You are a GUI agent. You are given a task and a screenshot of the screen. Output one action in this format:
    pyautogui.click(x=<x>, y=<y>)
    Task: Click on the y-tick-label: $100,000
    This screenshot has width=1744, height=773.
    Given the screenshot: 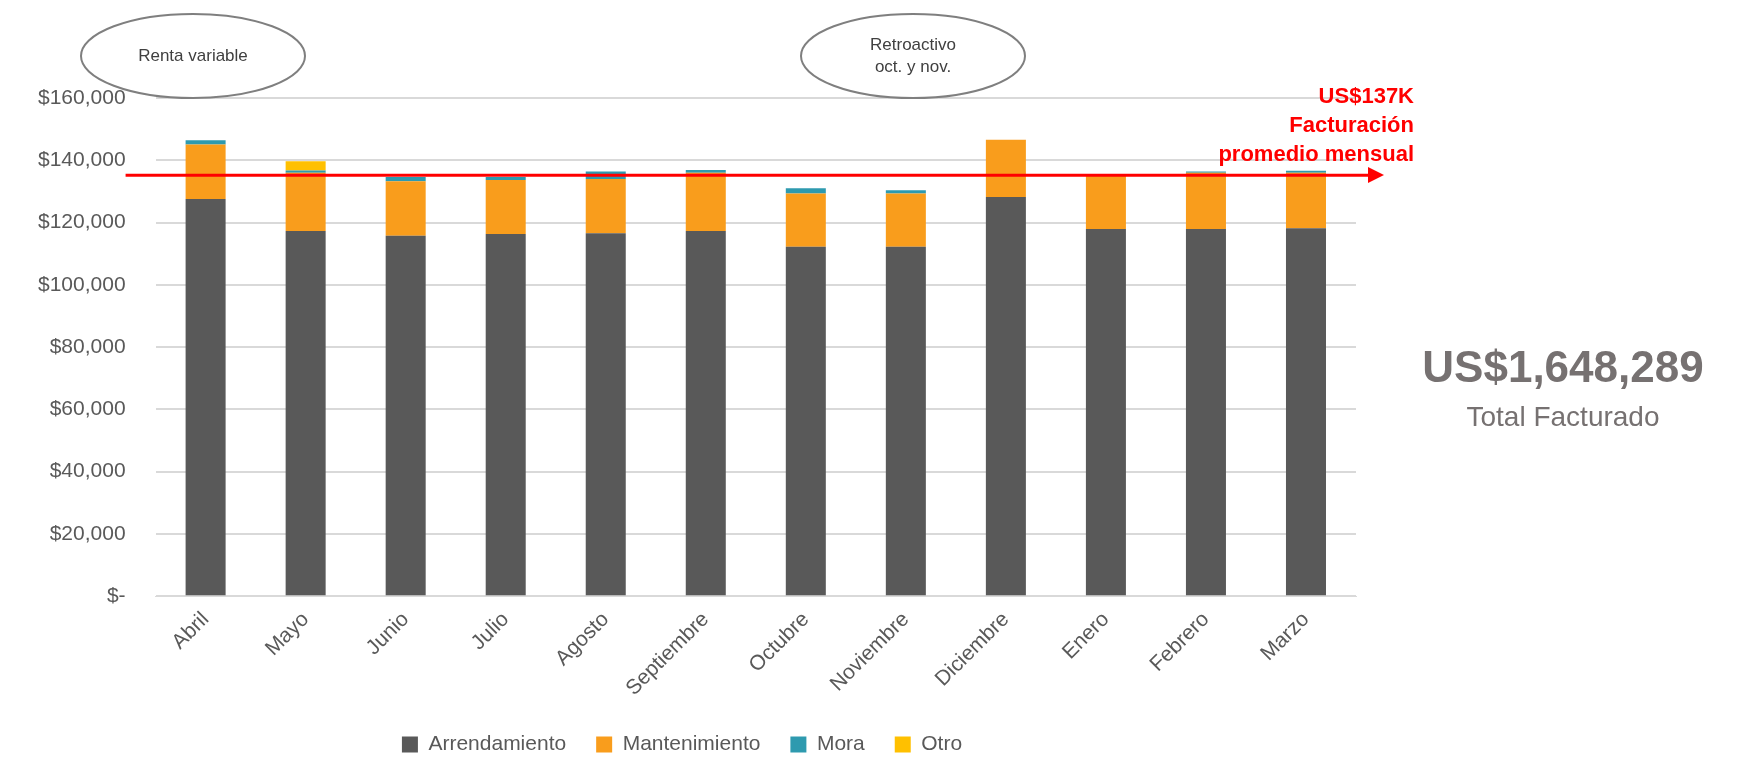 What is the action you would take?
    pyautogui.click(x=82, y=283)
    